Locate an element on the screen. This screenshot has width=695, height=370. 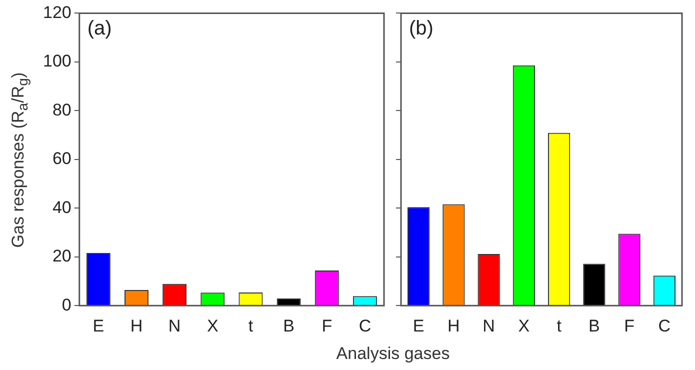
y-tick-label: 20 is located at coordinates (62, 256).